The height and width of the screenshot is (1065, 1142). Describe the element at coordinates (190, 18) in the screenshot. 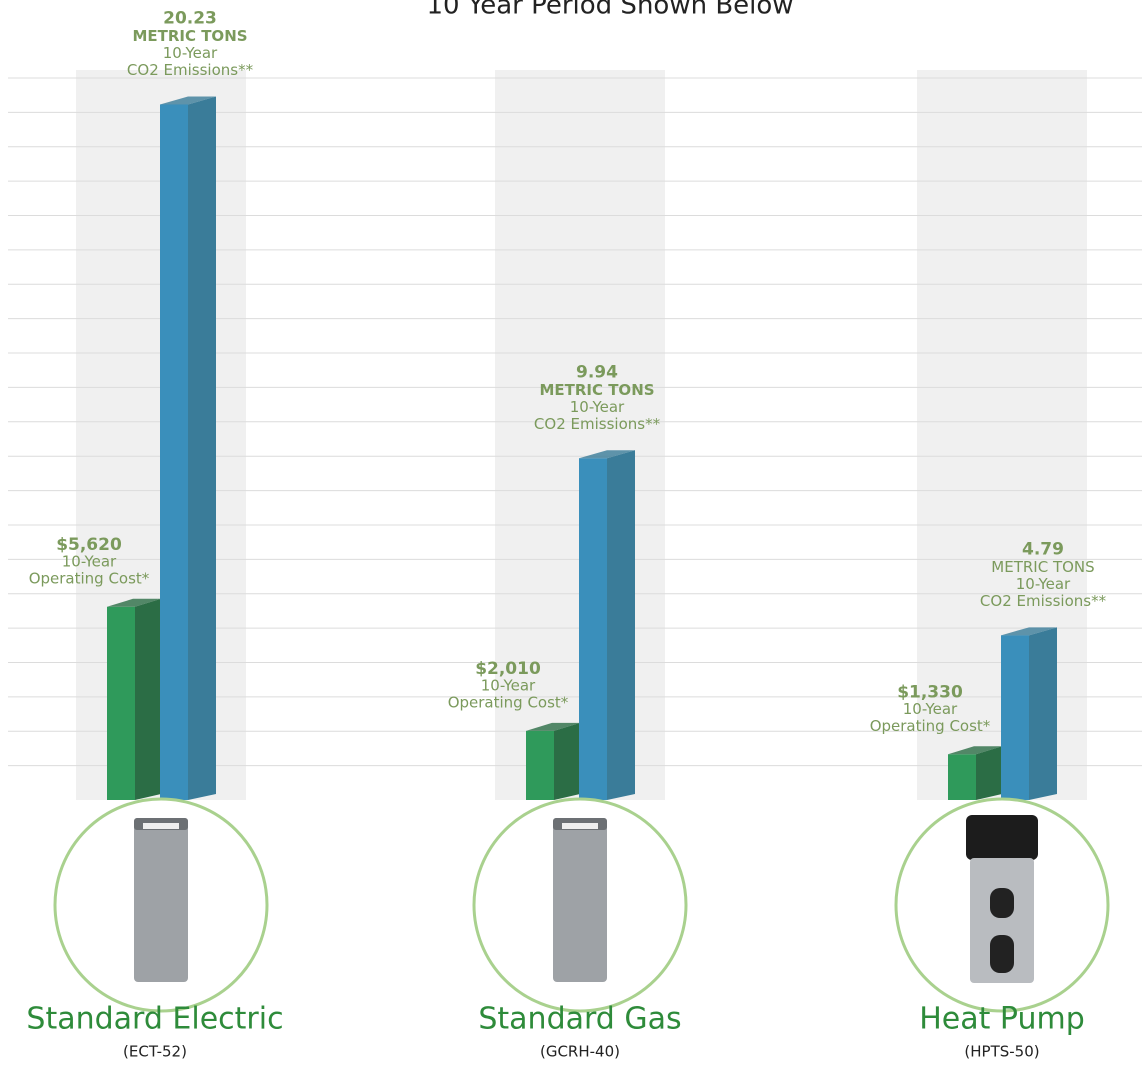

I see `value-label: 20.23` at that location.